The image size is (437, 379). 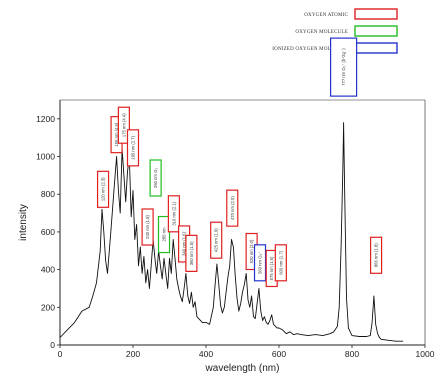 What do you see at coordinates (133, 354) in the screenshot?
I see `x-tick-label: 200` at bounding box center [133, 354].